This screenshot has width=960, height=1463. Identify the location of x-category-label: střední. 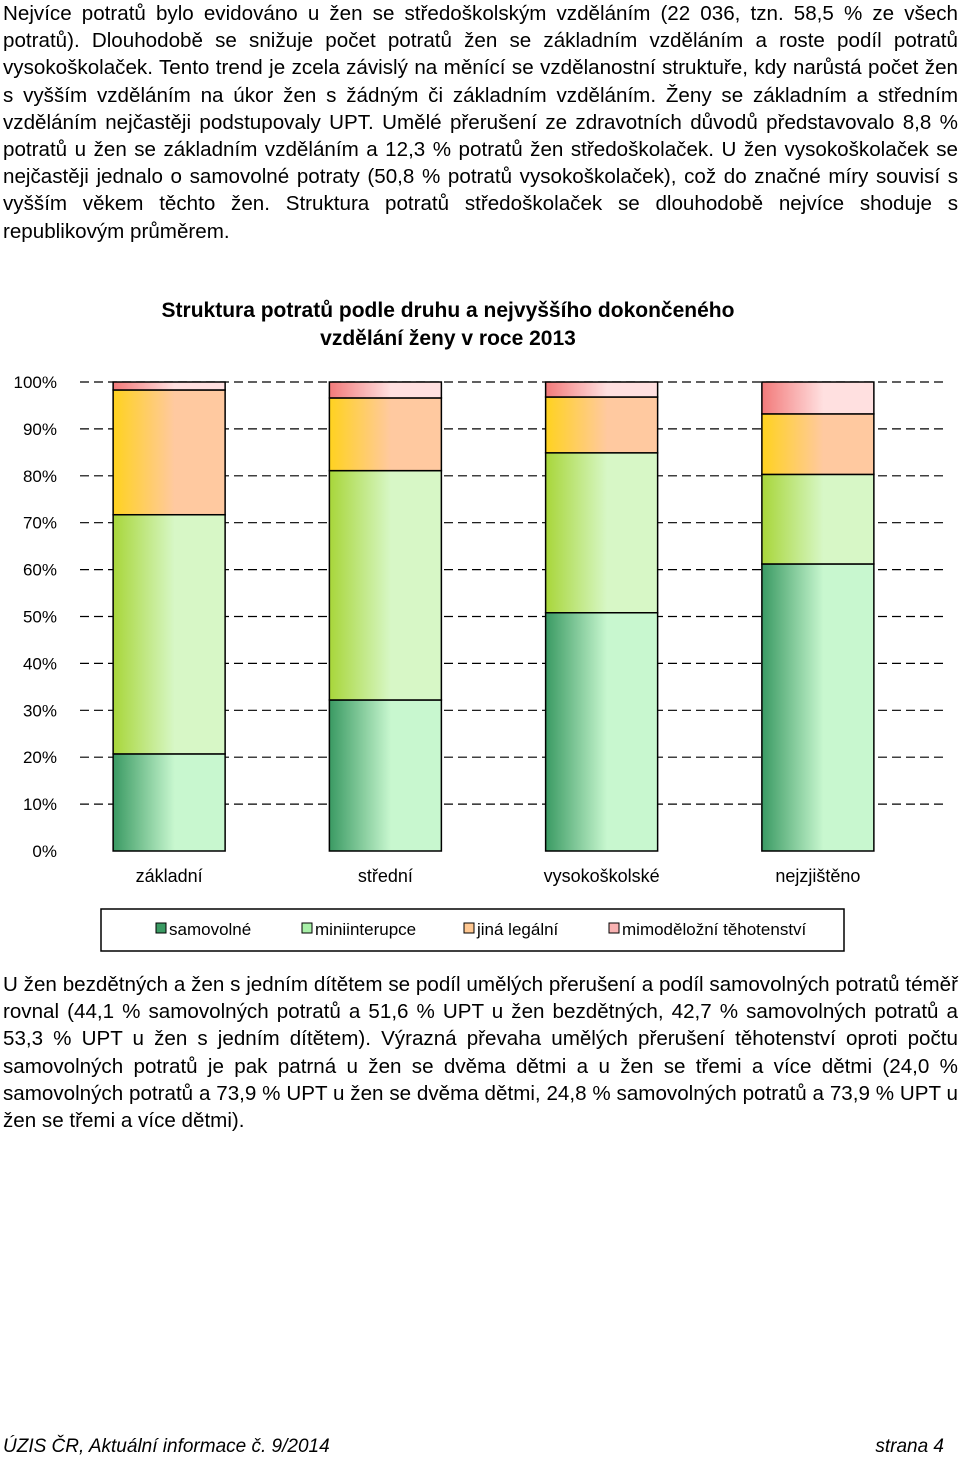
(385, 876).